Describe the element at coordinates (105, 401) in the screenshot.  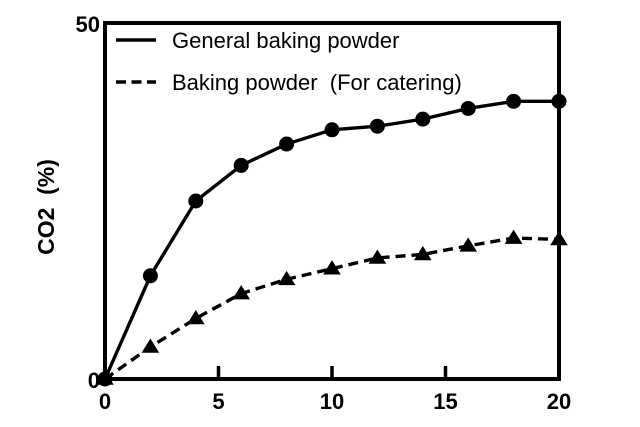
I see `x-tick-label: 0` at that location.